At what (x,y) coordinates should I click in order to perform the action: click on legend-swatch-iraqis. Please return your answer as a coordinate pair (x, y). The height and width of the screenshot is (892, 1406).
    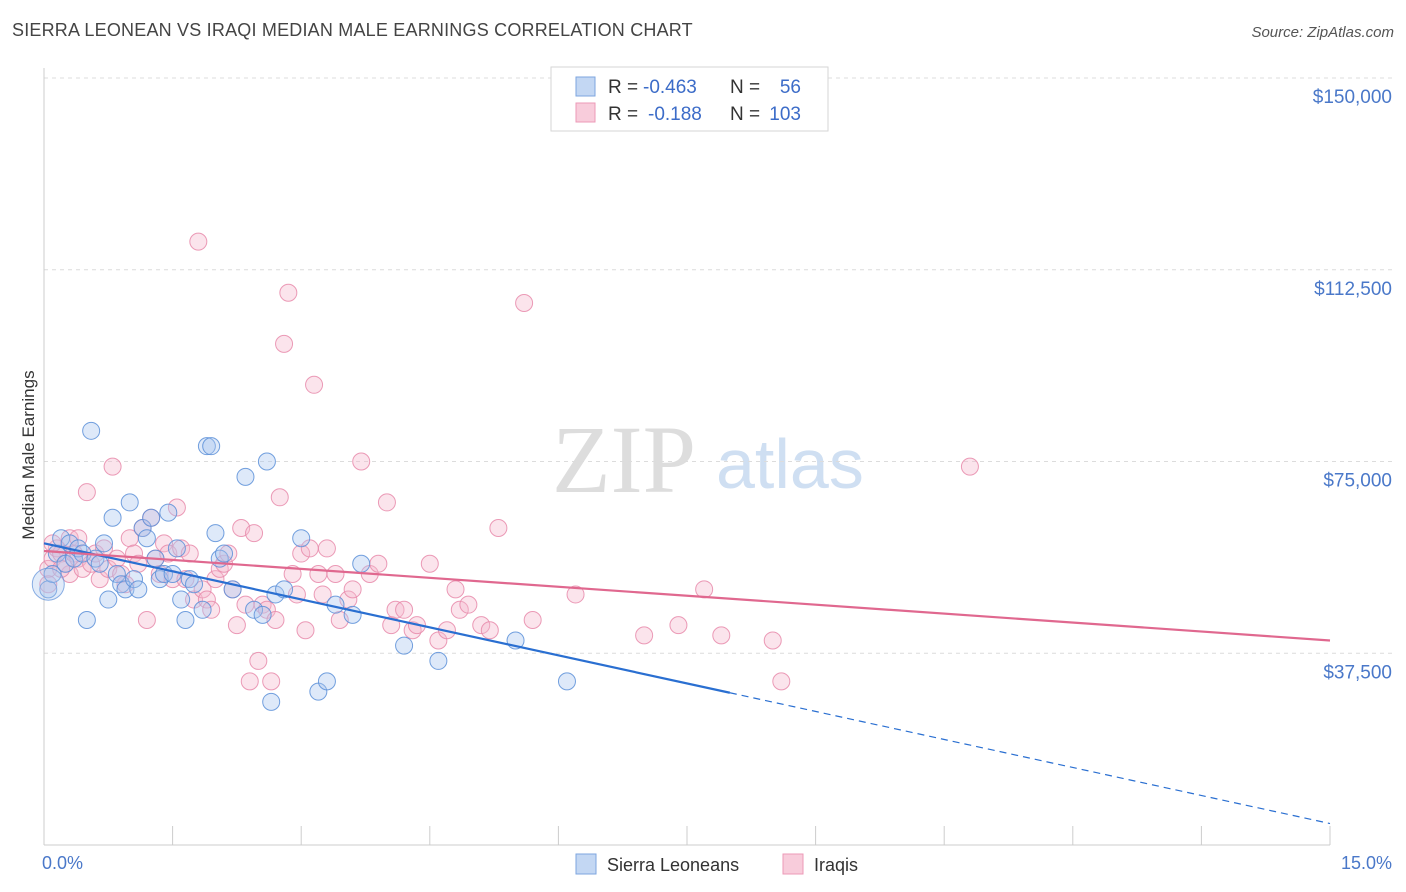
    Looking at the image, I should click on (585, 112).